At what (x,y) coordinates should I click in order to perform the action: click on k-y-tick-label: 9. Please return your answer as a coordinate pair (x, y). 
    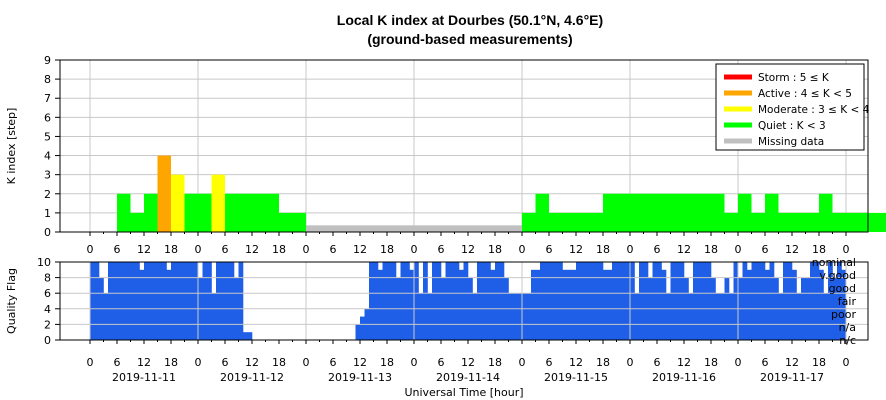
    Looking at the image, I should click on (47, 60).